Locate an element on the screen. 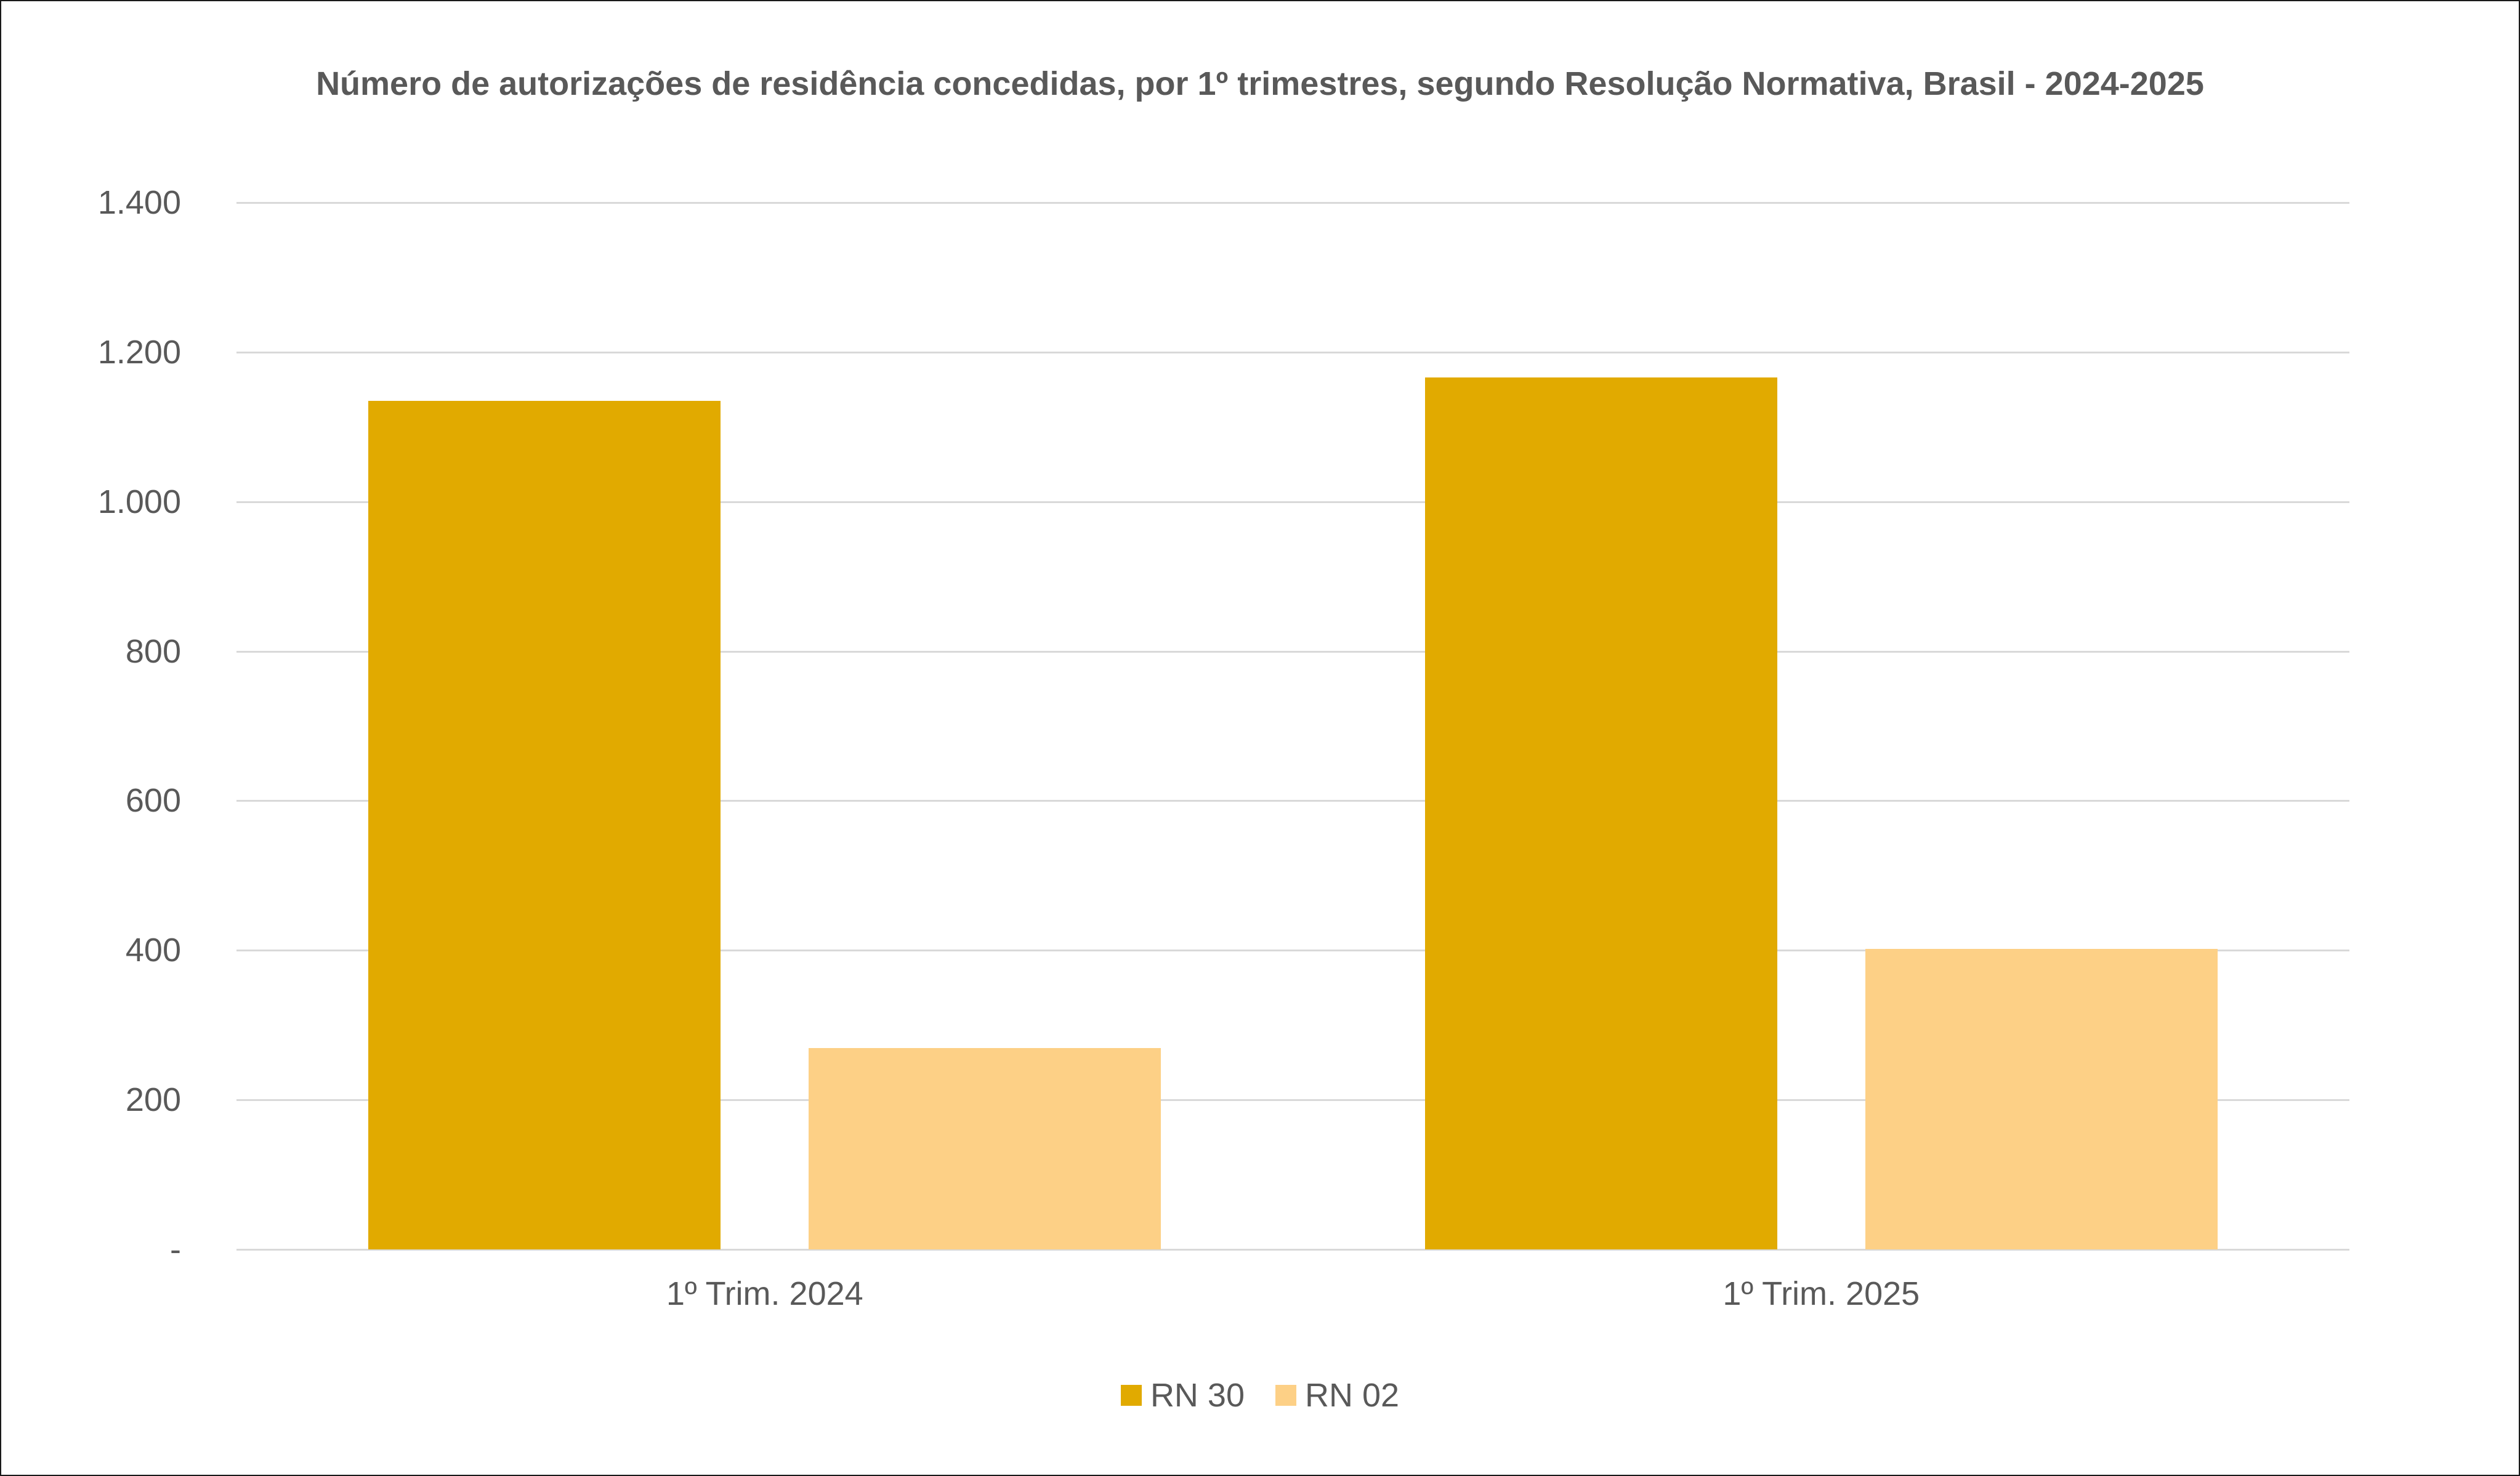 The width and height of the screenshot is (2520, 1476). y-tick-label: 800 is located at coordinates (153, 651).